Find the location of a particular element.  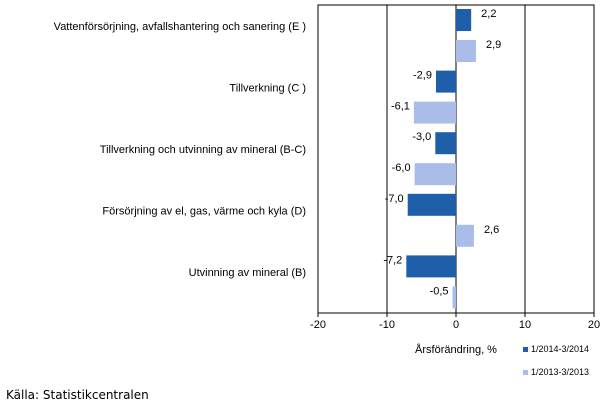

value-labels: 2,2 2,9 -2,9 -6,1 -3,0 -6,0 -7,0 2,6 -7,2 -0,5 is located at coordinates (442, 152).